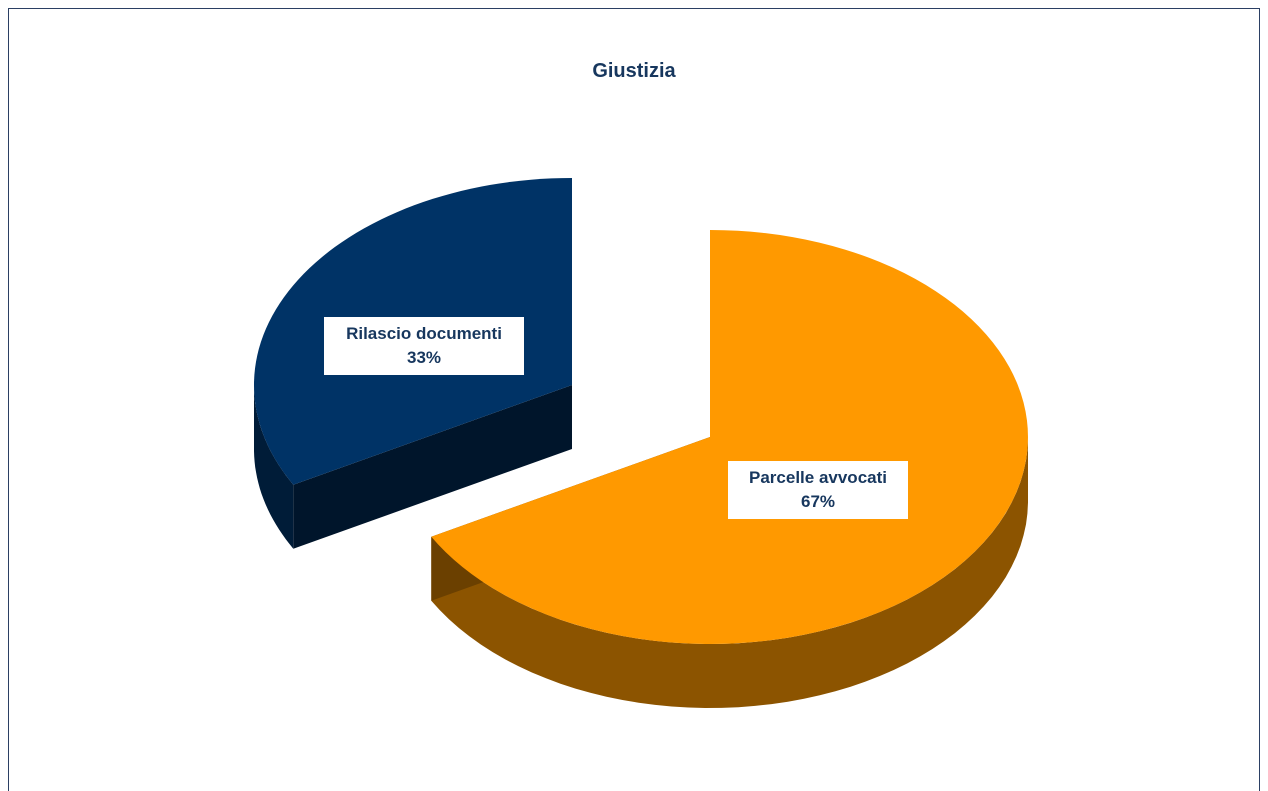  Describe the element at coordinates (432, 467) in the screenshot. I see `slice-edge-rilascio-documenti` at that location.